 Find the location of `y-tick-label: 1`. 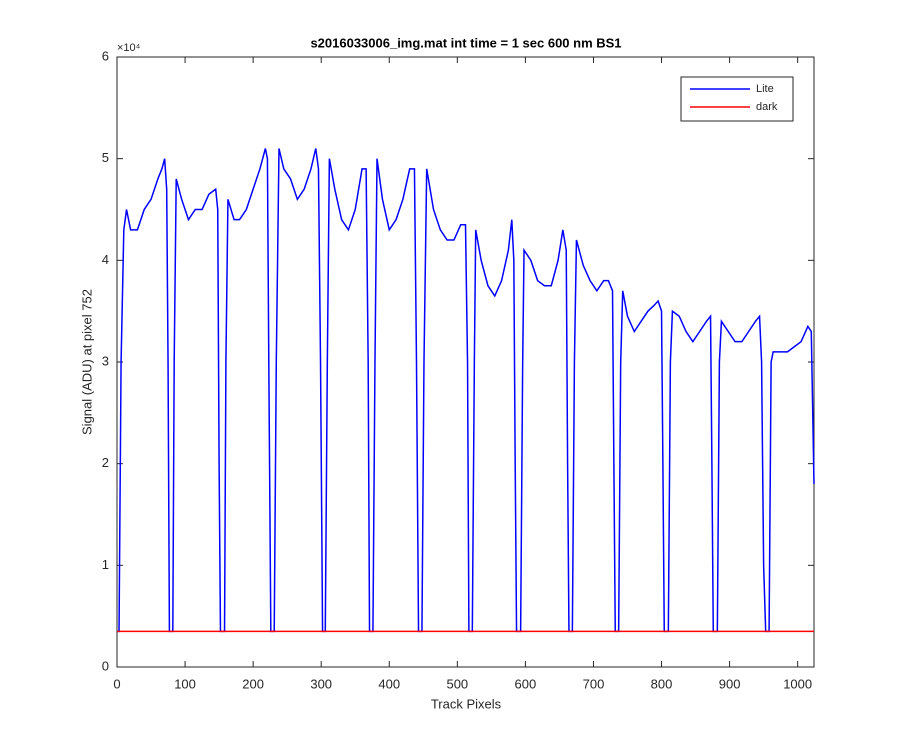

y-tick-label: 1 is located at coordinates (105, 564).